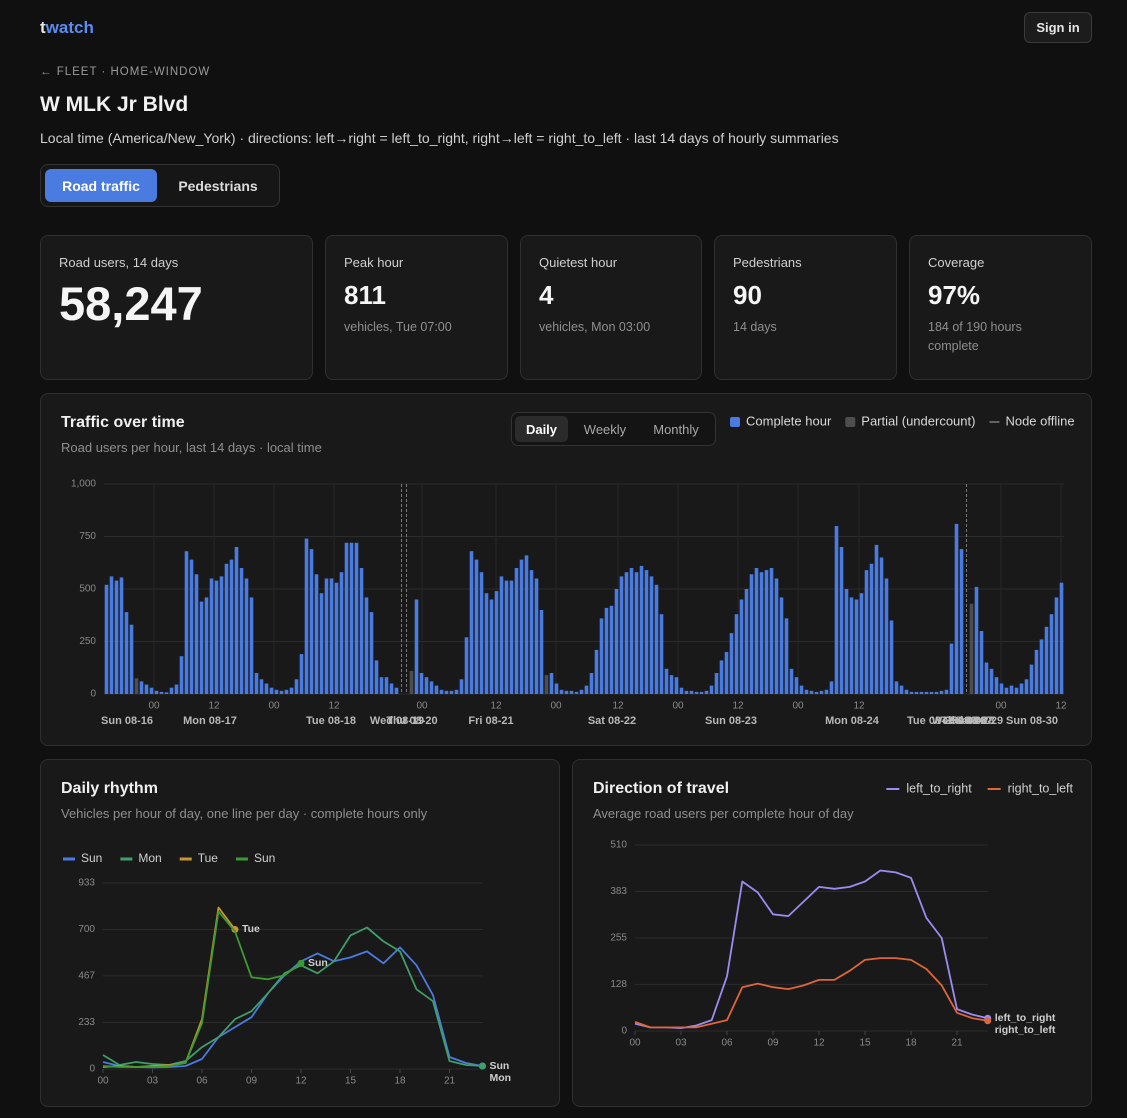  I want to click on stat-card: Quietest hour 4 vehicles, Mon 03:00, so click(611, 307).